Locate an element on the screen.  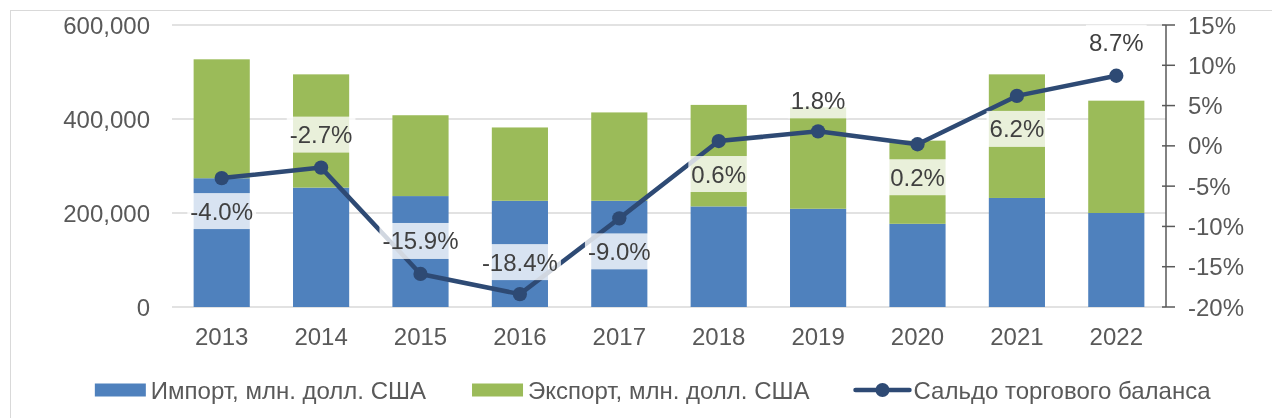
legend-label: Экспорт, млн. долл. США is located at coordinates (669, 390).